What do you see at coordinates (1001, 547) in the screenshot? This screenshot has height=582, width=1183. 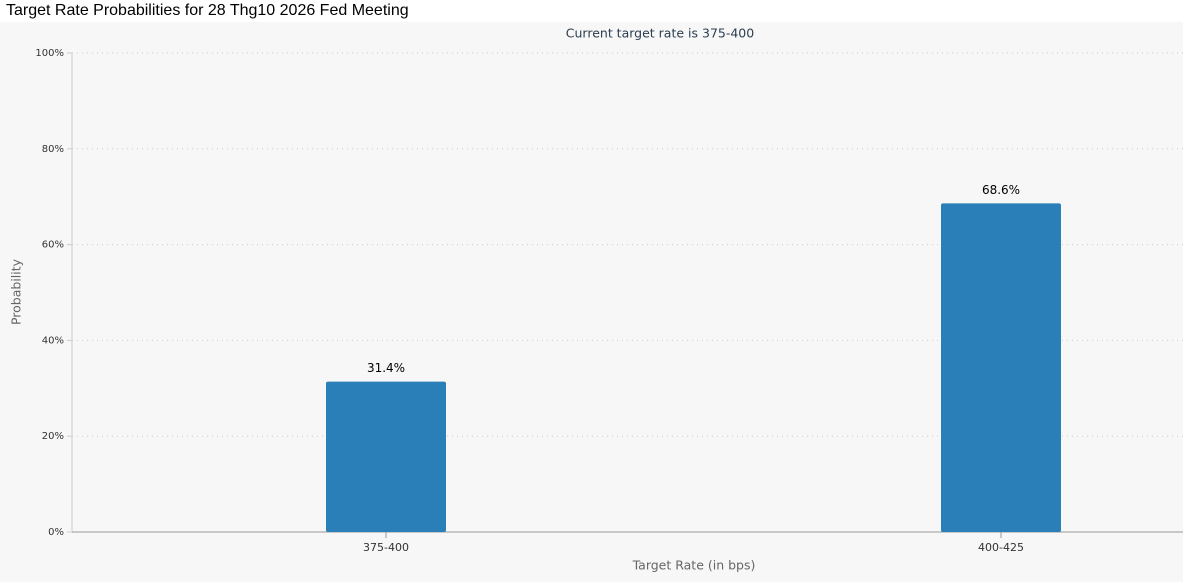 I see `x-tick-label: 400-425` at bounding box center [1001, 547].